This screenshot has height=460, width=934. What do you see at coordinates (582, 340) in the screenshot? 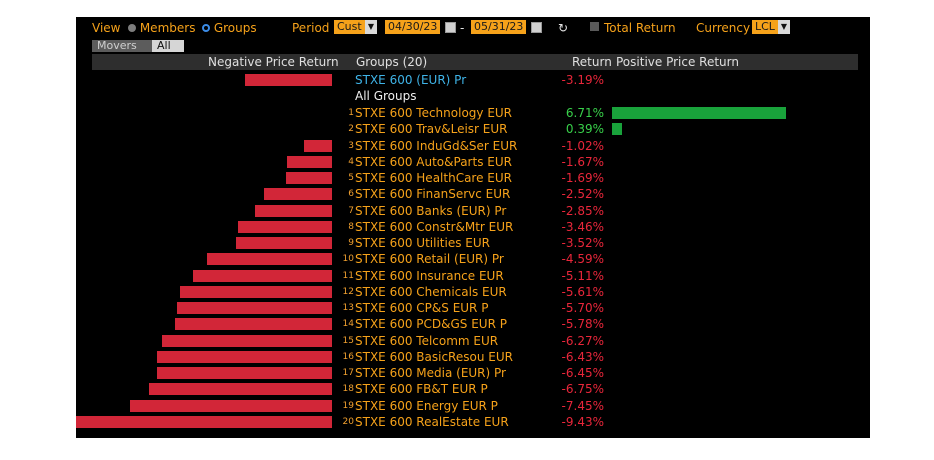
I see `group-return: -6.27%` at bounding box center [582, 340].